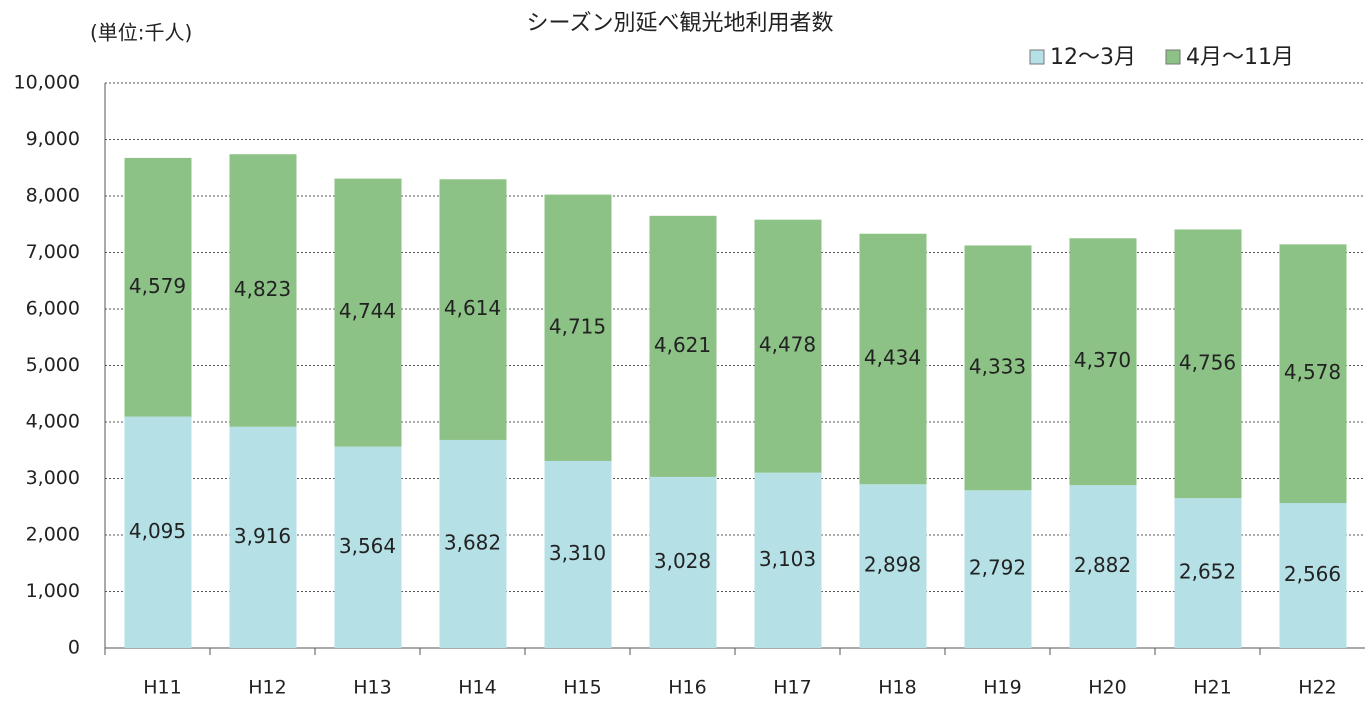  I want to click on data-label: 2,652, so click(1207, 572).